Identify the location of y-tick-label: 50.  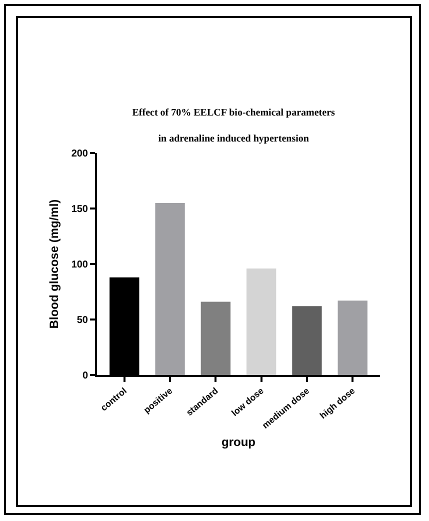
(82, 320).